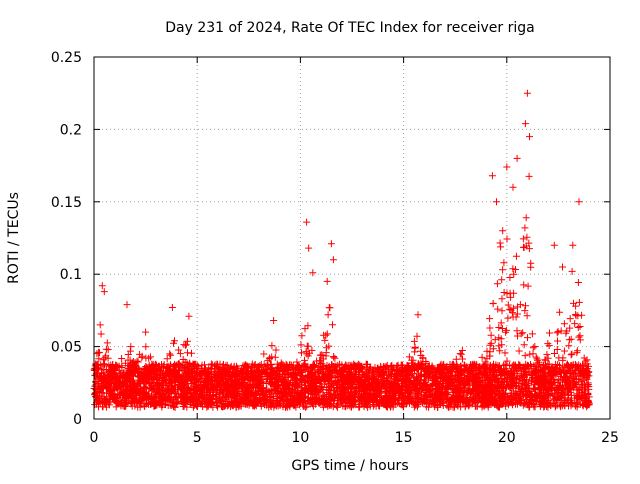  What do you see at coordinates (197, 438) in the screenshot?
I see `x-tick-label: 5` at bounding box center [197, 438].